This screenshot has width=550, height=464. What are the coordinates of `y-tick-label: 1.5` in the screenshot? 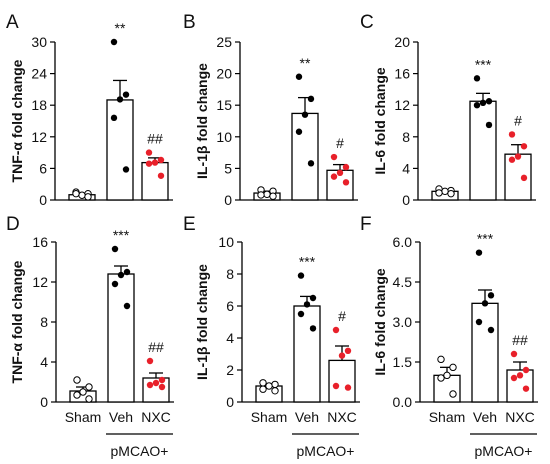 It's located at (403, 362).